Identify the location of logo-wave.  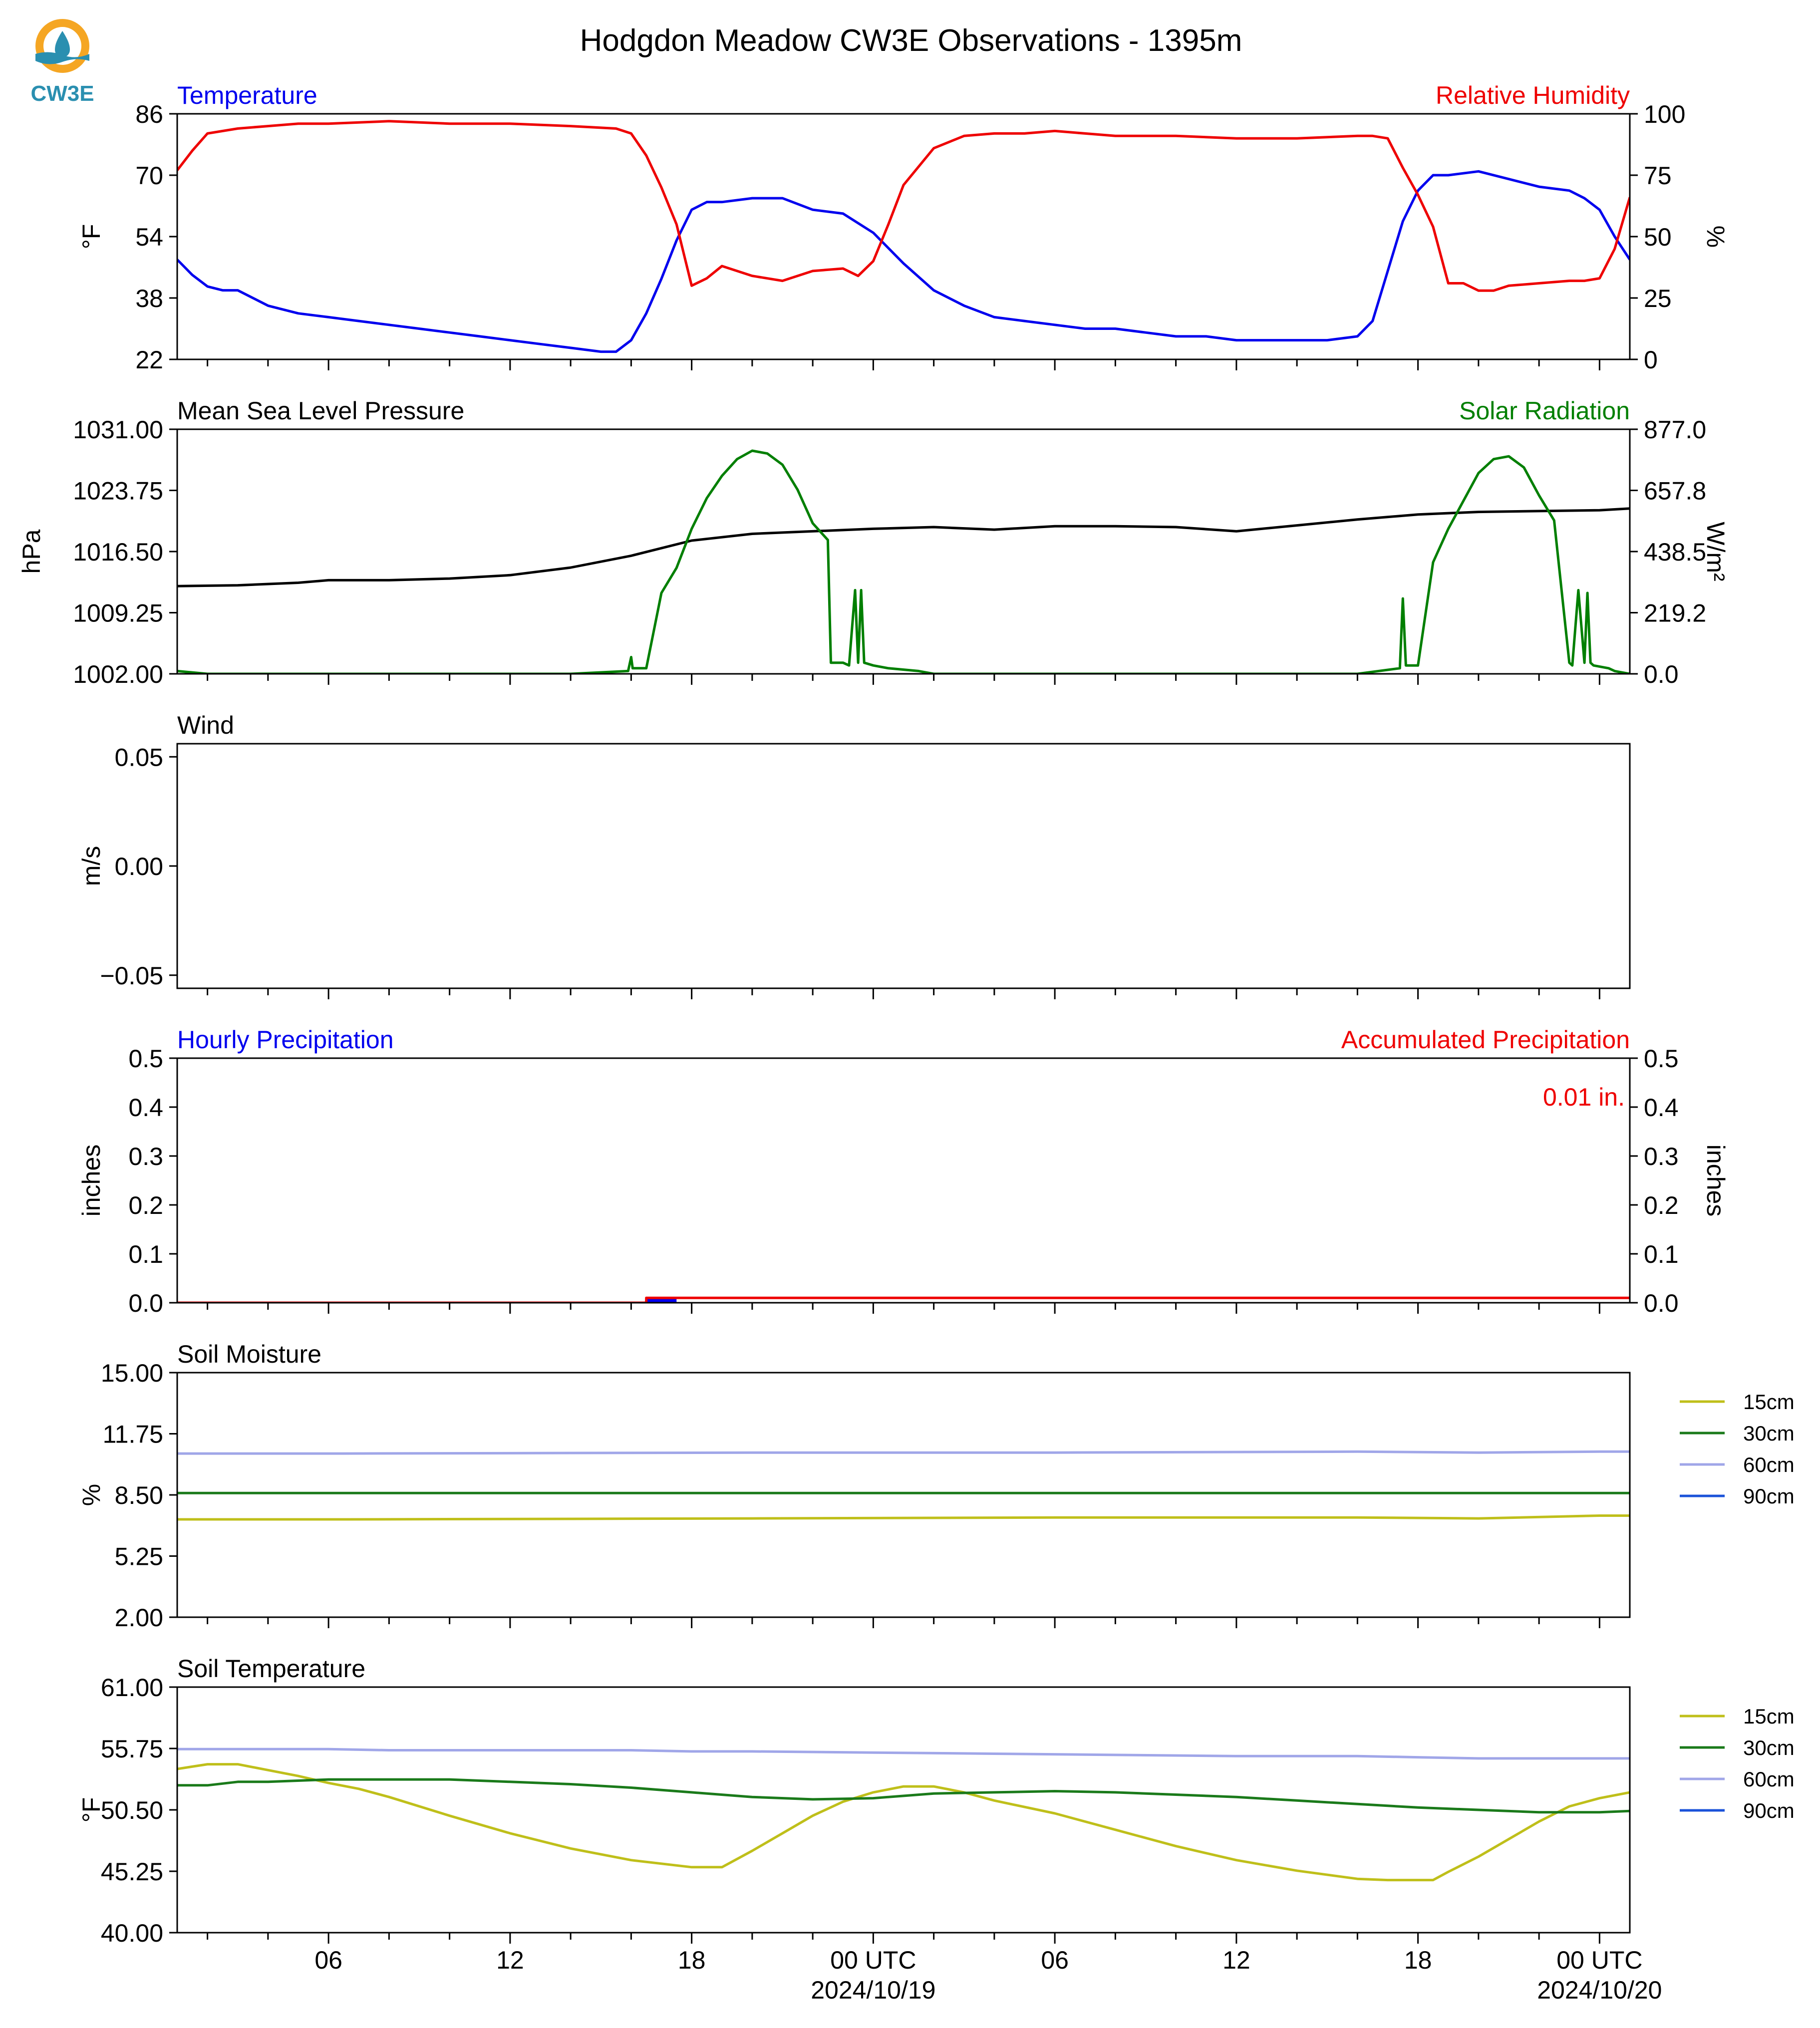
(62, 58).